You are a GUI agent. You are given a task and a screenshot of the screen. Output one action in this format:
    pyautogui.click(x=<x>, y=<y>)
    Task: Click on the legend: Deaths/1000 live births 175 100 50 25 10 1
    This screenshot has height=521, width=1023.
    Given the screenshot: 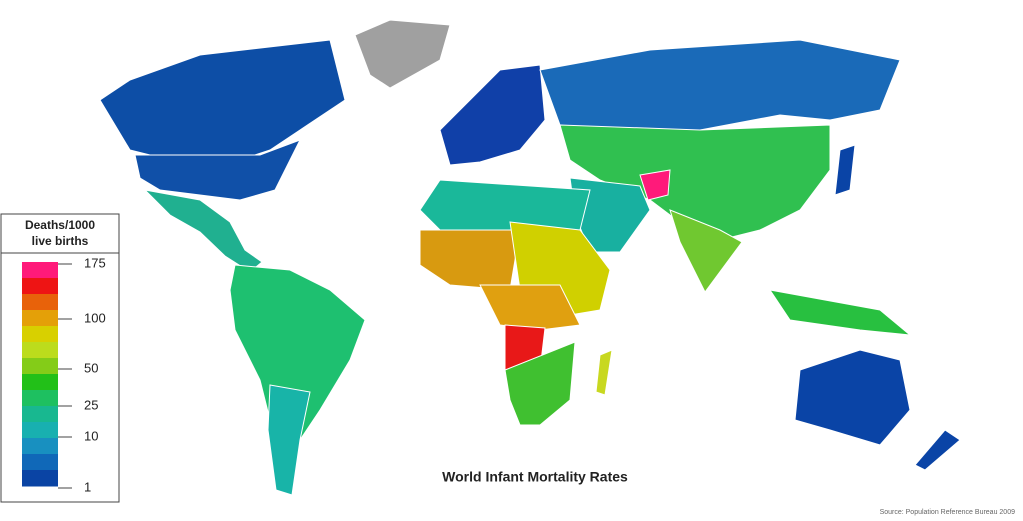 What is the action you would take?
    pyautogui.click(x=60, y=358)
    